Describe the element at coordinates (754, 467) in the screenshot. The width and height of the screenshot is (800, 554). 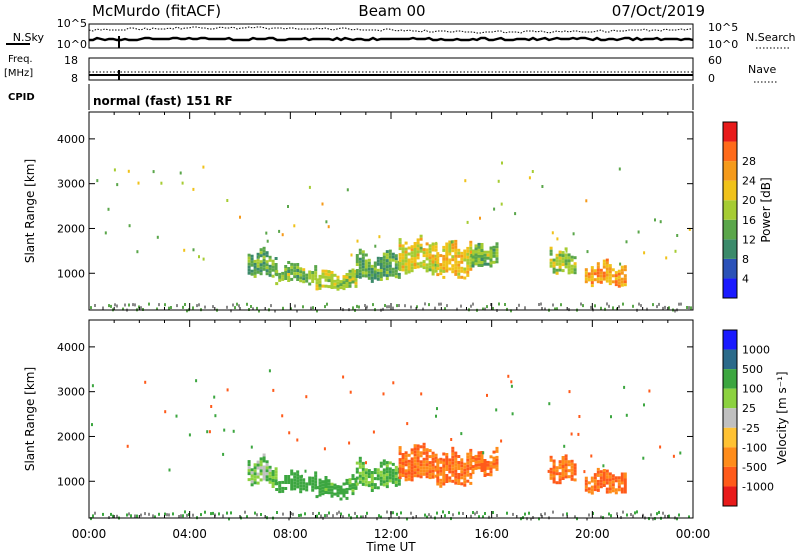
I see `colorbar-tick-label: -500` at that location.